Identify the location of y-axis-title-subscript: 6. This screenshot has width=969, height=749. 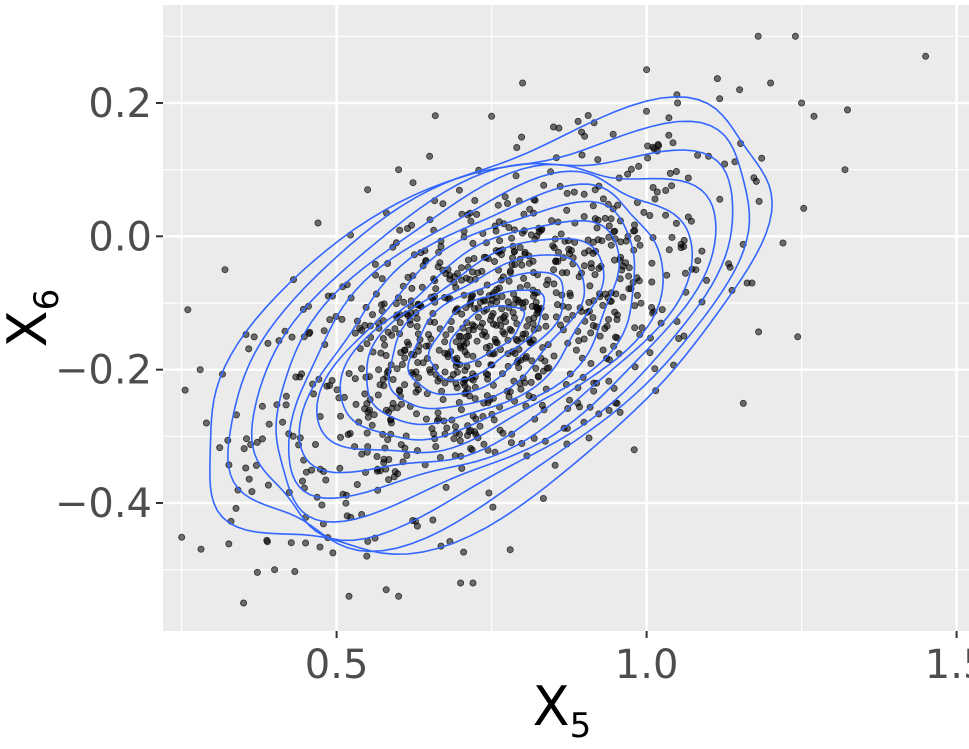
(47, 300).